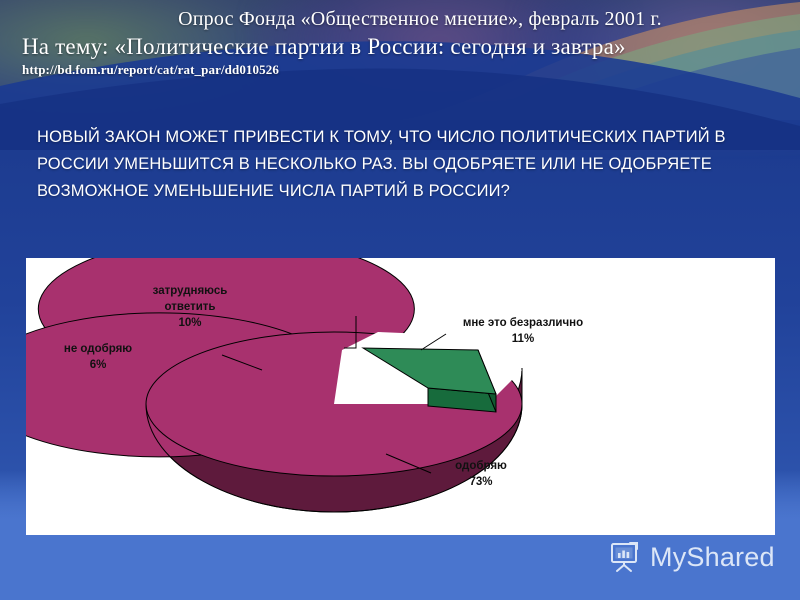 This screenshot has height=600, width=800. What do you see at coordinates (523, 339) in the screenshot?
I see `pie-value-bezrazlichno: 11%` at bounding box center [523, 339].